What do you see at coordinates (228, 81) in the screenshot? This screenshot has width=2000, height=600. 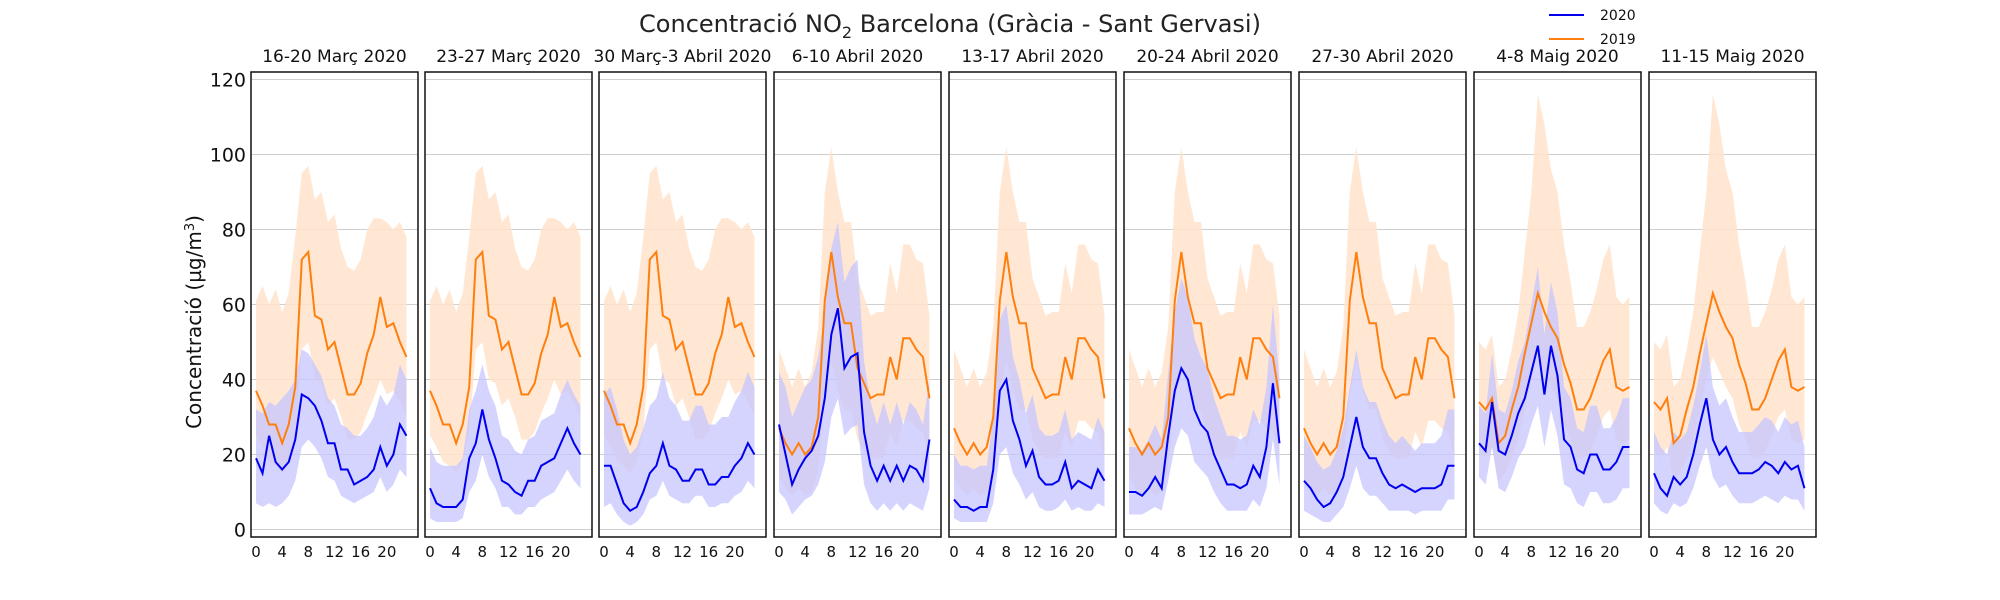 I see `y-tick-label: 120` at bounding box center [228, 81].